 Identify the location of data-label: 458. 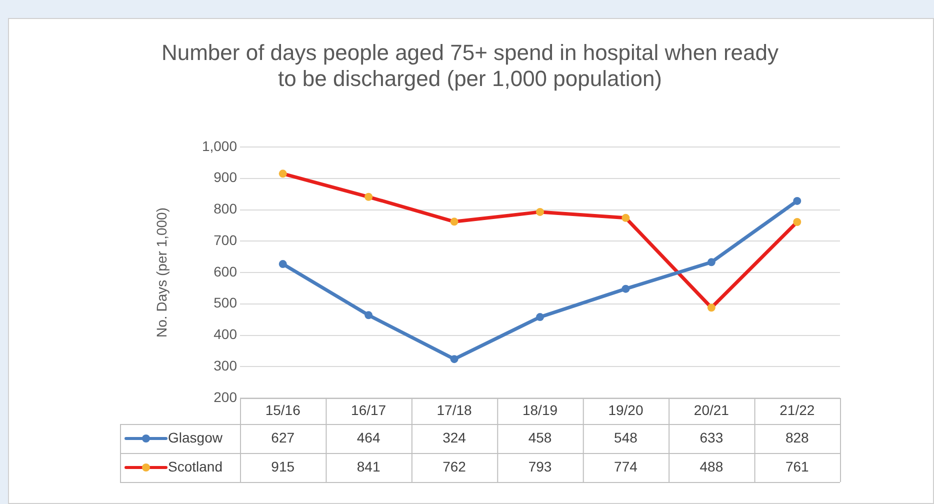
(540, 437).